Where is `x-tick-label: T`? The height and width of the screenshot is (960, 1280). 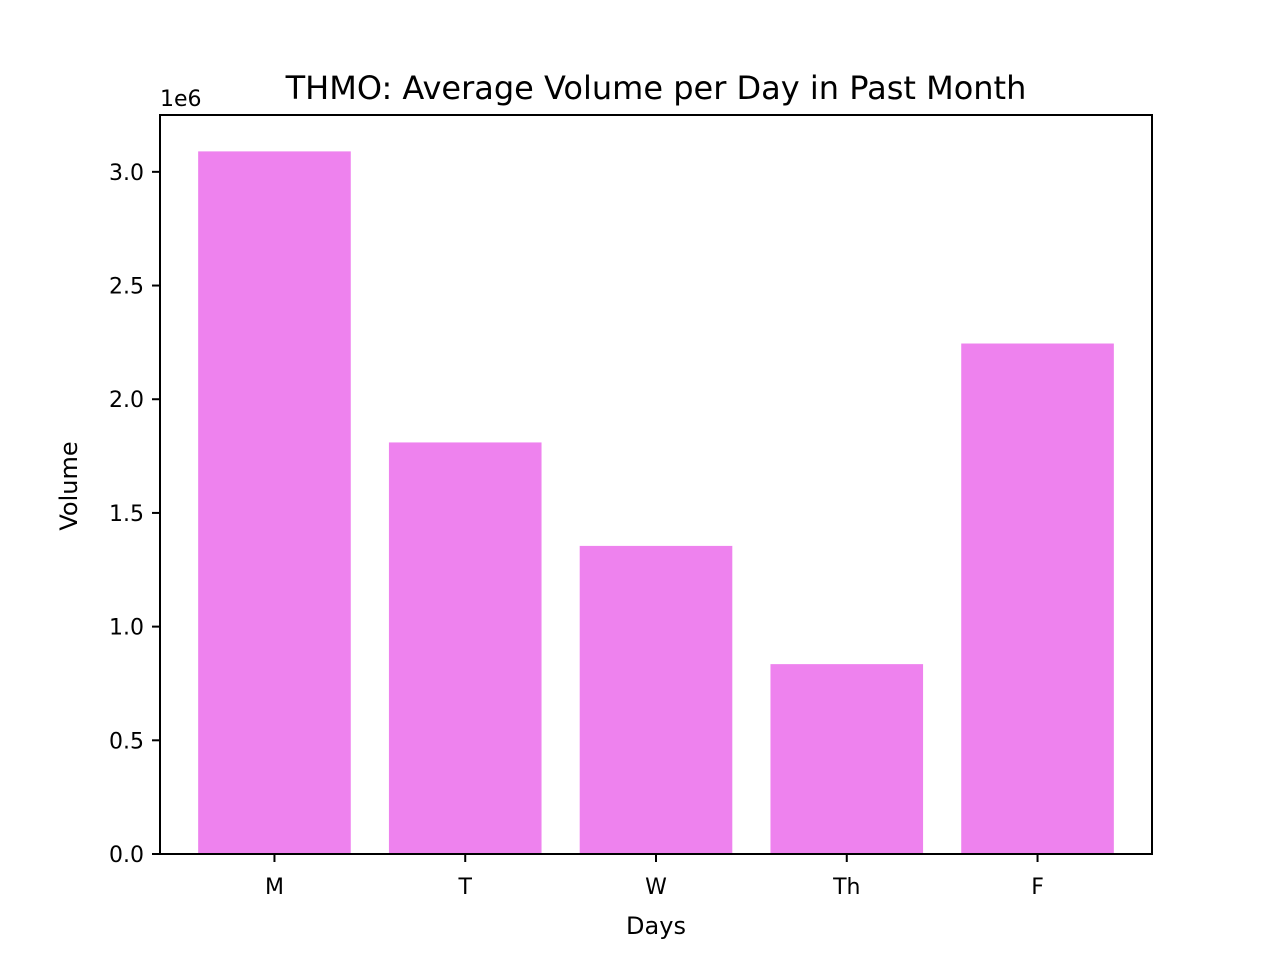
x-tick-label: T is located at coordinates (465, 887).